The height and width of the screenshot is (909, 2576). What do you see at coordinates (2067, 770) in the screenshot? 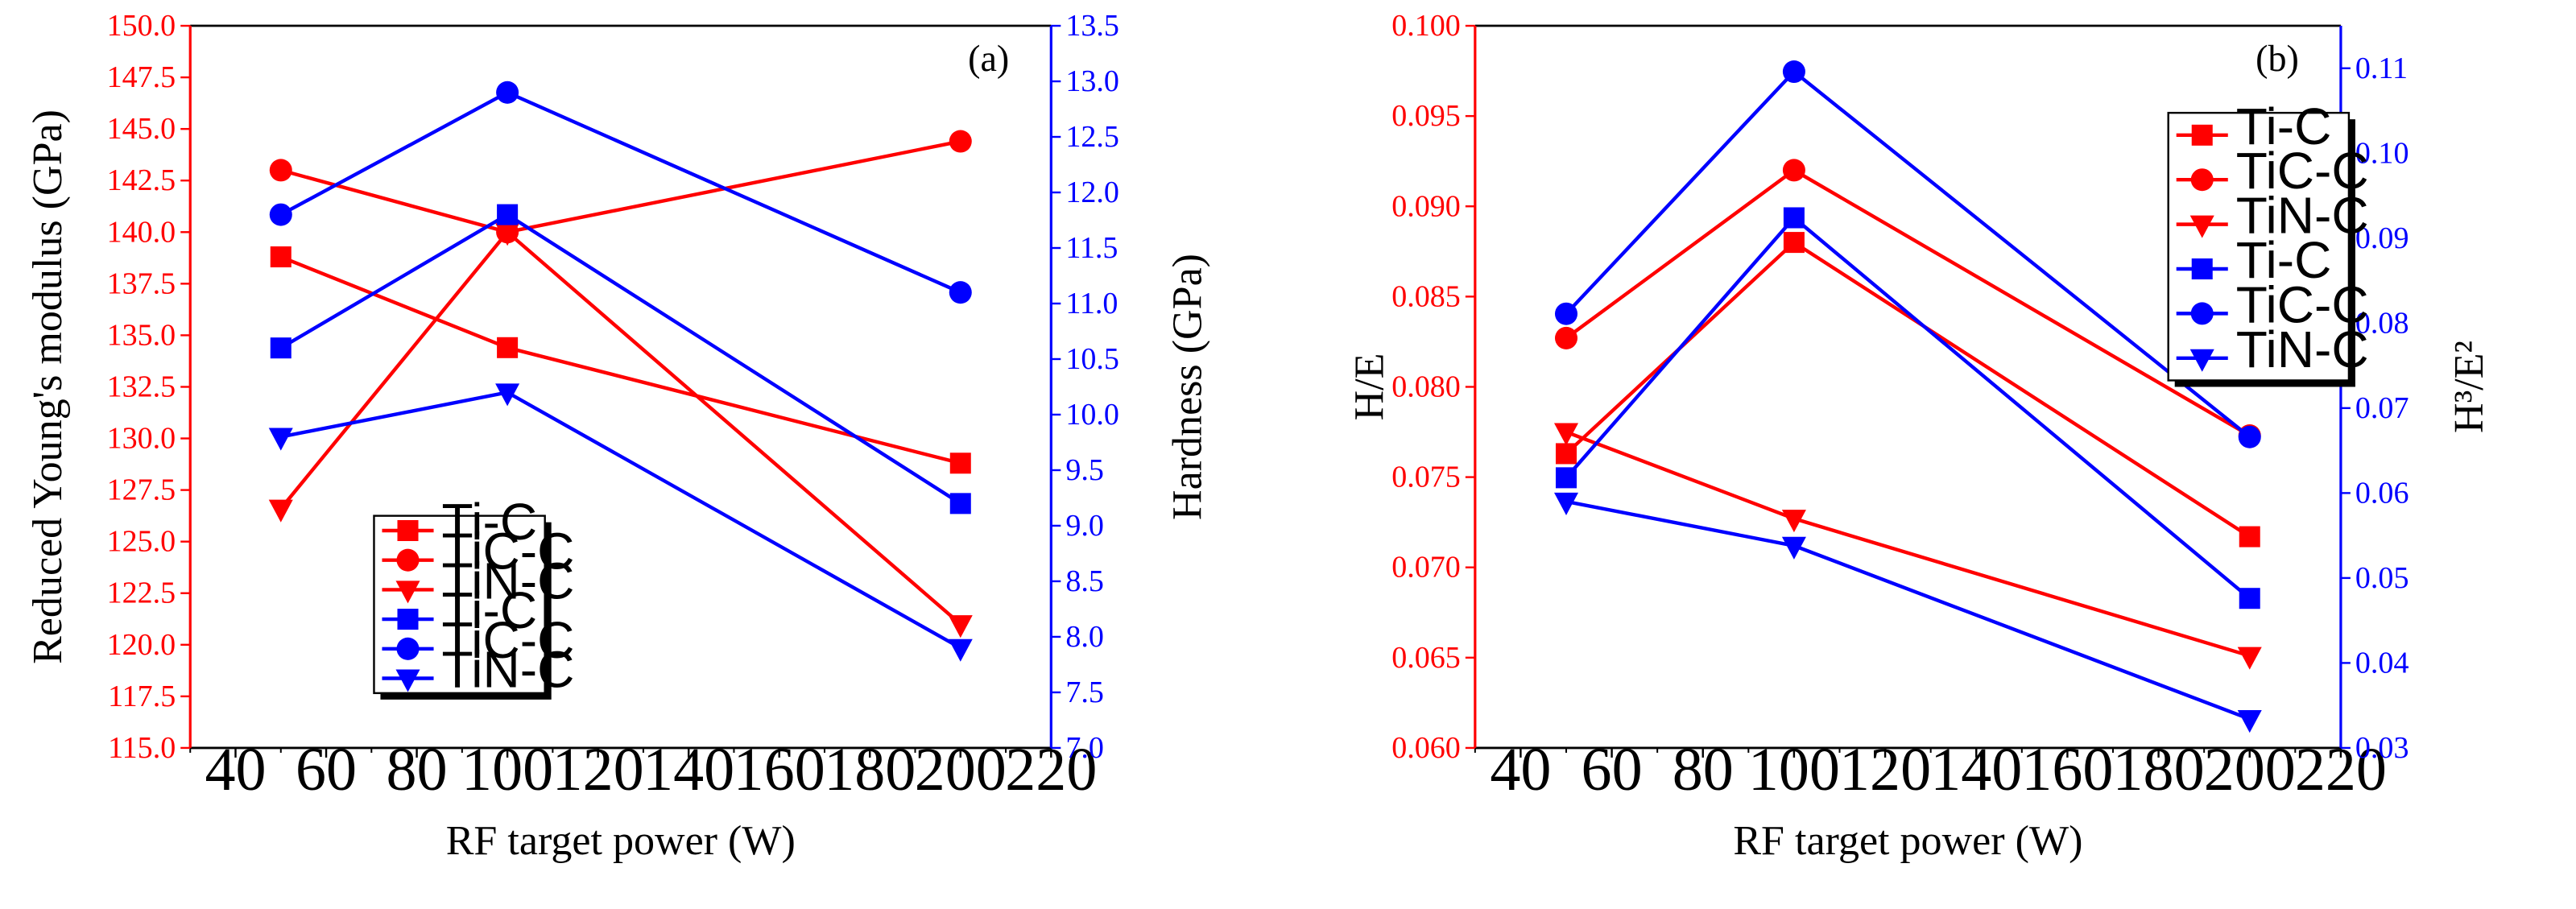
I see `x-tick-label: 160` at bounding box center [2067, 770].